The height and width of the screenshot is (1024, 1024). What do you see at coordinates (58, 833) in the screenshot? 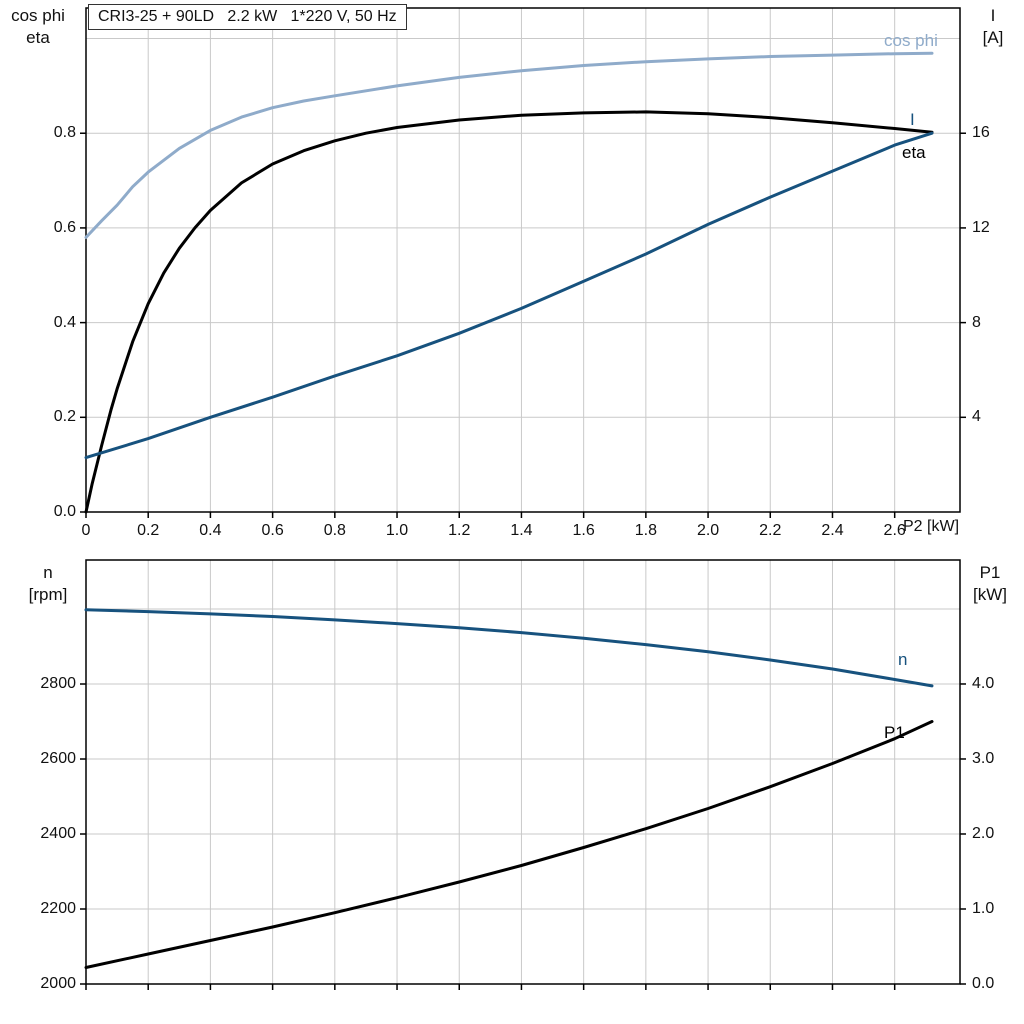
I see `motor-speed-power-yl-tick-label: 2400` at bounding box center [58, 833].